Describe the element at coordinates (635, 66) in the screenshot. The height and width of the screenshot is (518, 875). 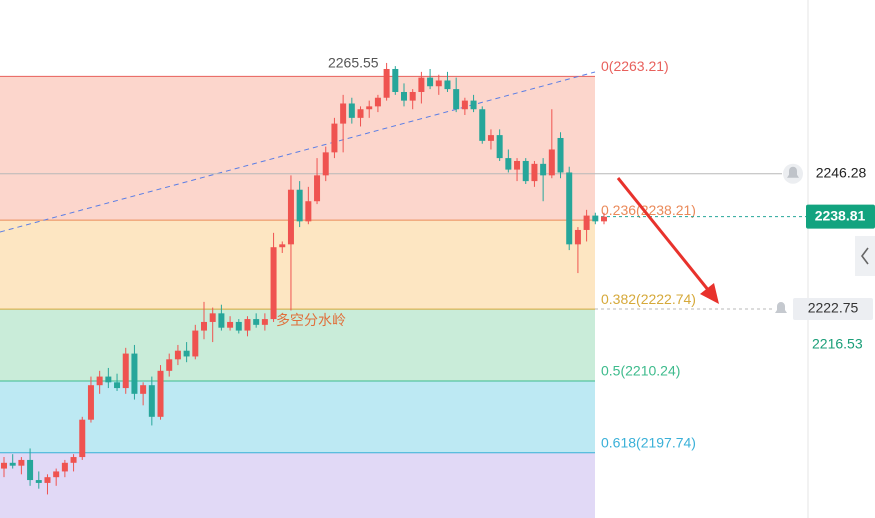
I see `fib-label: 0(2263.21)` at that location.